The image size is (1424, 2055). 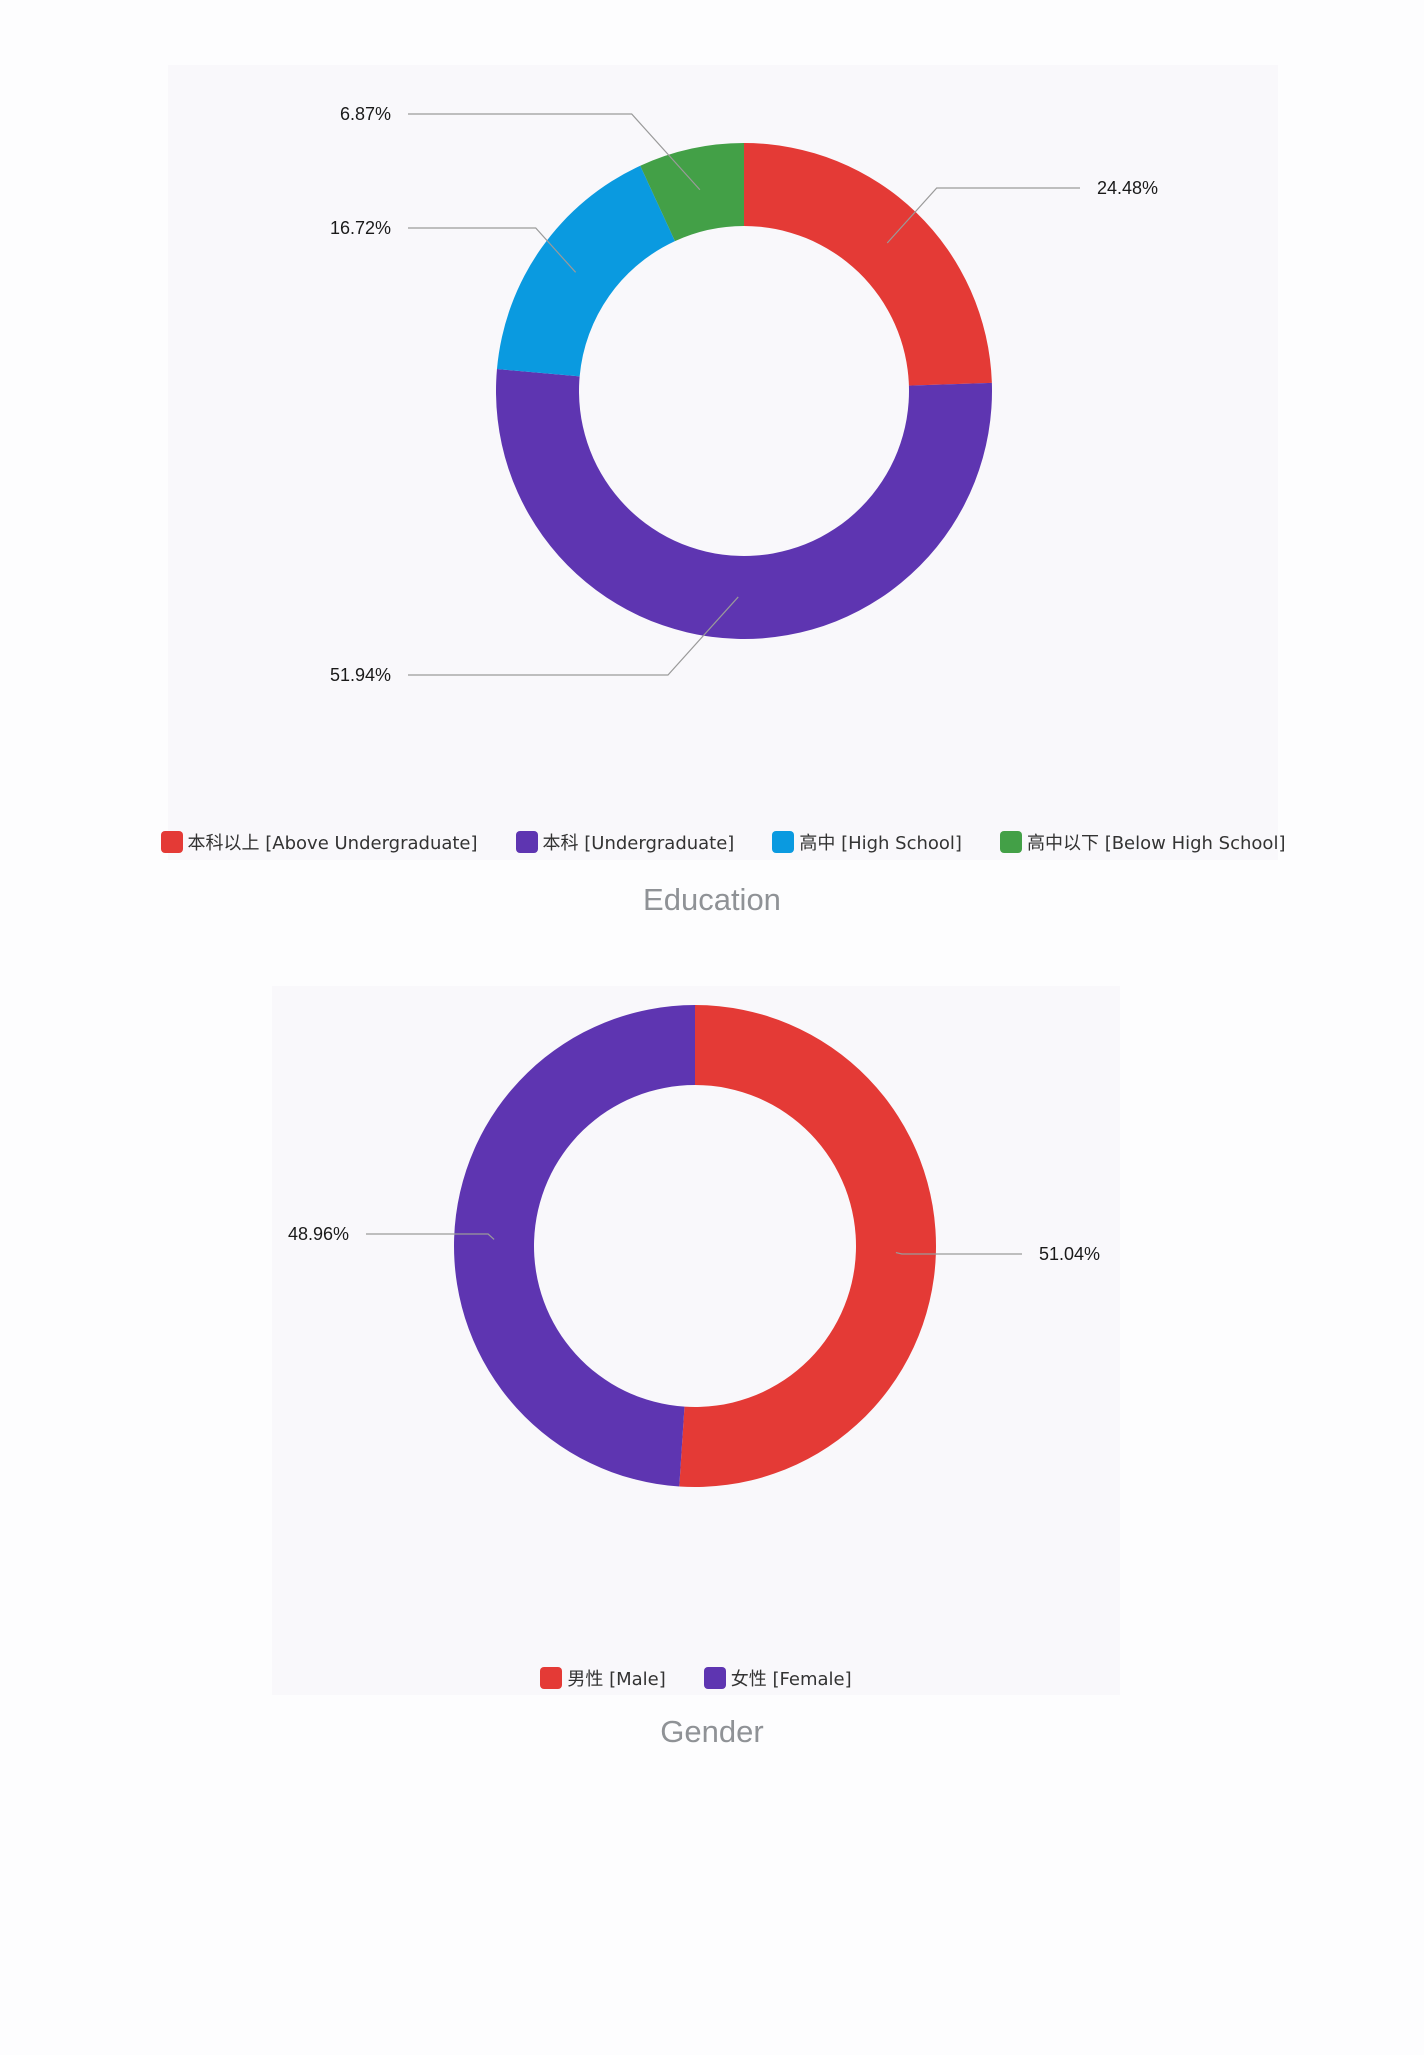 What do you see at coordinates (638, 843) in the screenshot?
I see `legend-label-undergraduate: 本科 [Undergraduate]` at bounding box center [638, 843].